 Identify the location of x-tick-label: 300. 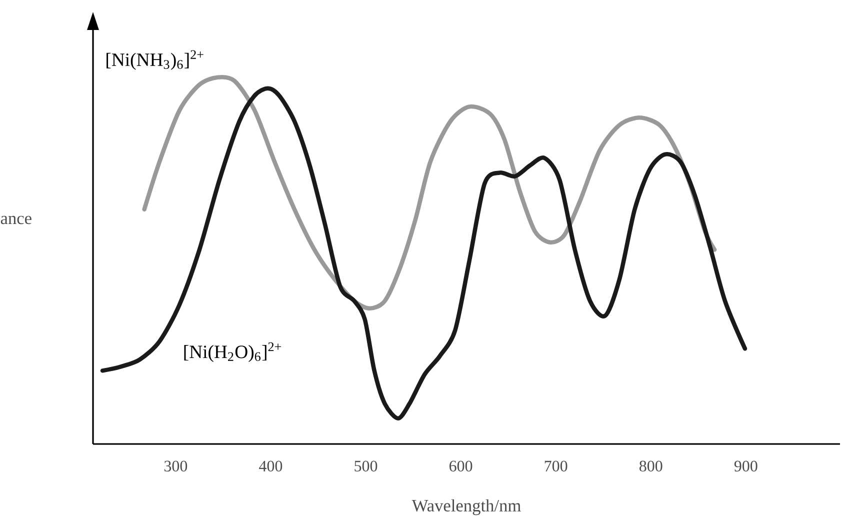
(176, 466).